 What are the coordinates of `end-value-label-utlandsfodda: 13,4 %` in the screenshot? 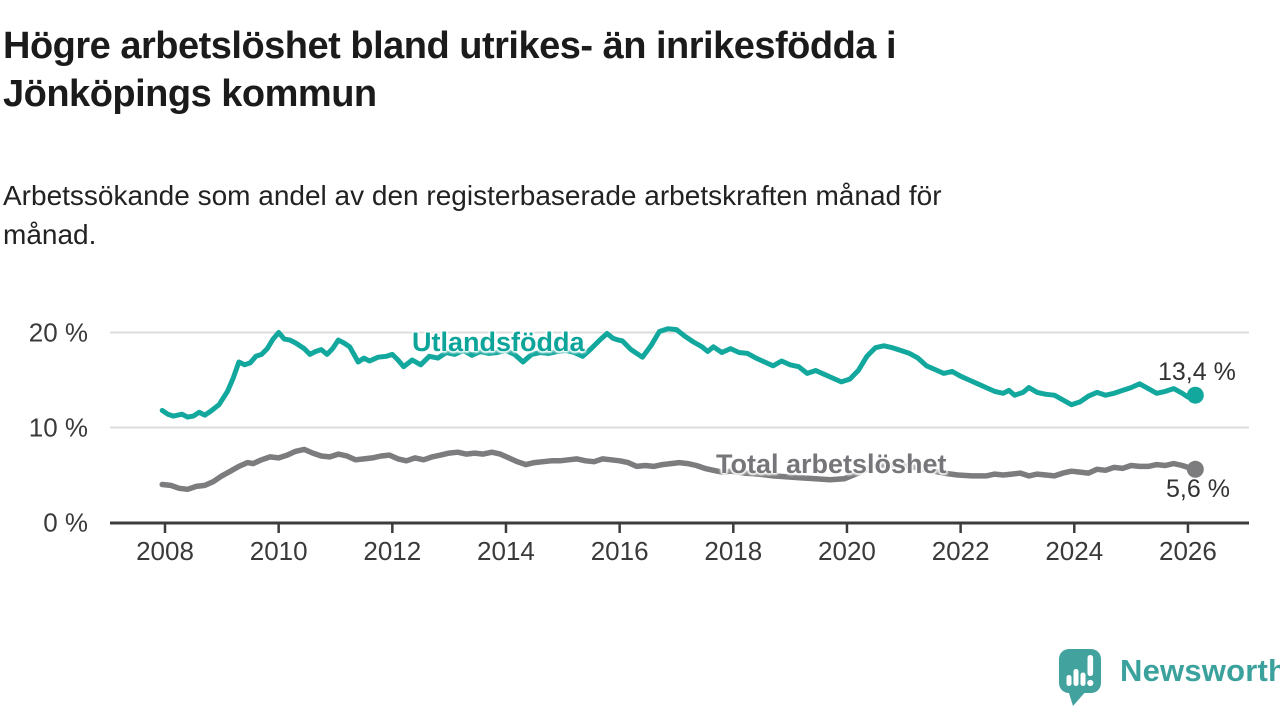 It's located at (1197, 372).